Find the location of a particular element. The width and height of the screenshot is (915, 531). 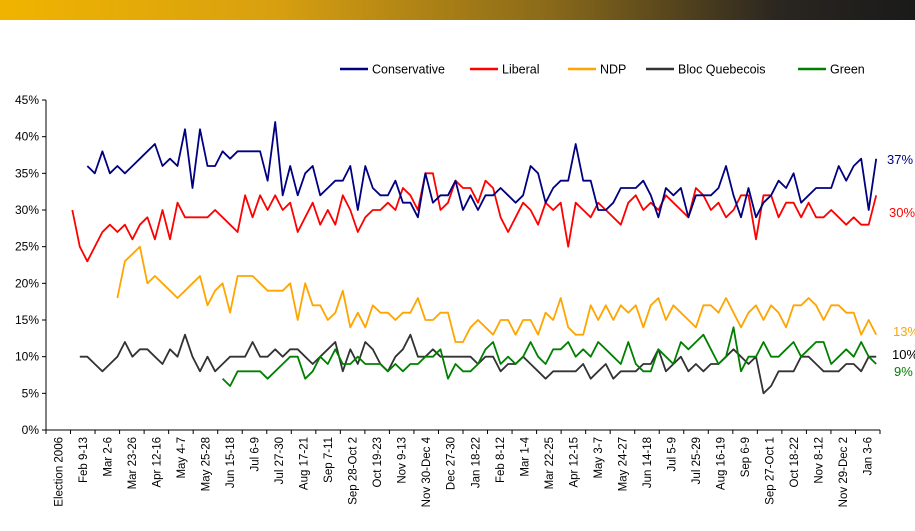

x-tick-label: Feb 9-13 is located at coordinates (84, 460).